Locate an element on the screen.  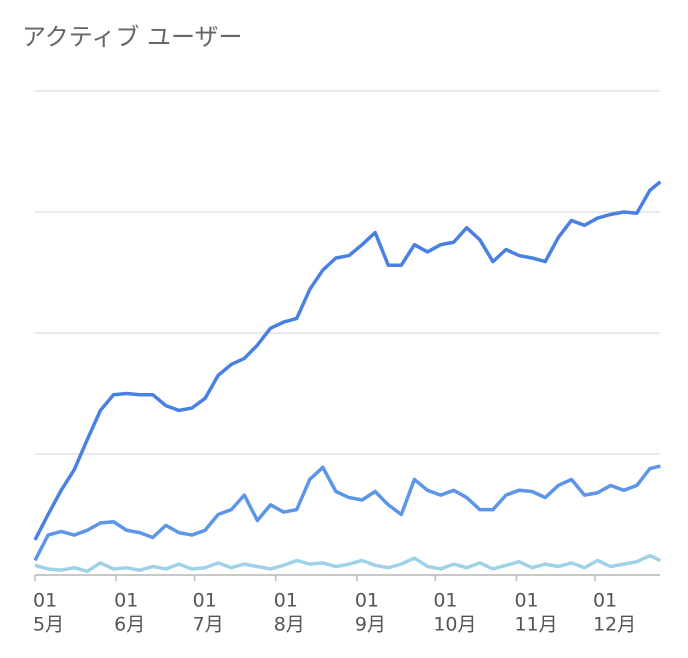
x-tick-month: 9月 is located at coordinates (370, 625).